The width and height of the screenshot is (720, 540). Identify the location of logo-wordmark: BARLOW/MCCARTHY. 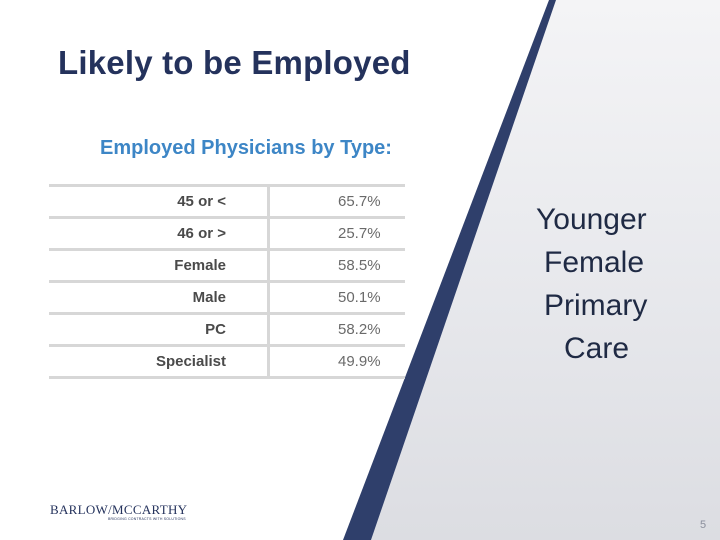
(119, 509).